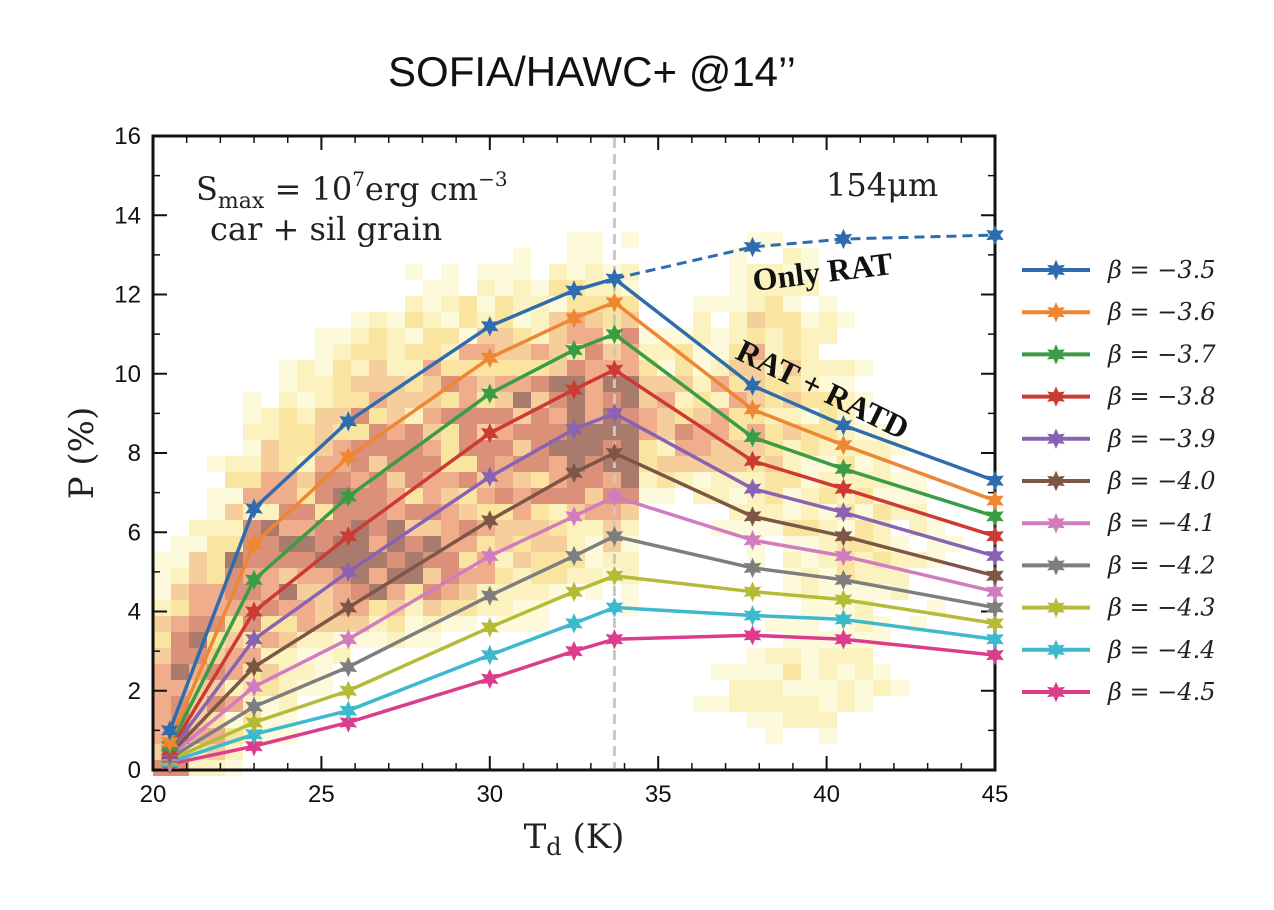  What do you see at coordinates (134, 532) in the screenshot?
I see `y-tick-label: 6` at bounding box center [134, 532].